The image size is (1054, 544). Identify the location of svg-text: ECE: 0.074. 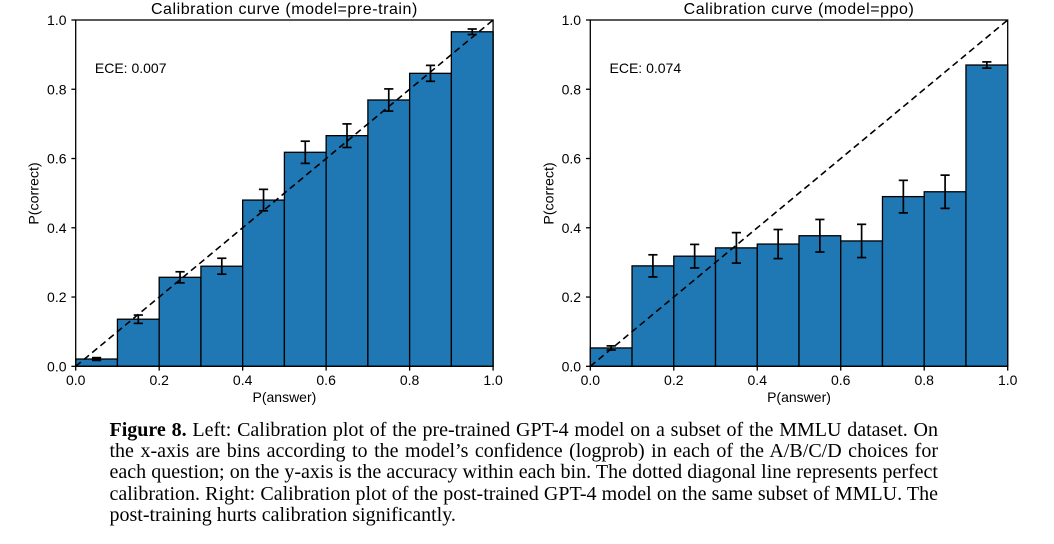
(646, 68).